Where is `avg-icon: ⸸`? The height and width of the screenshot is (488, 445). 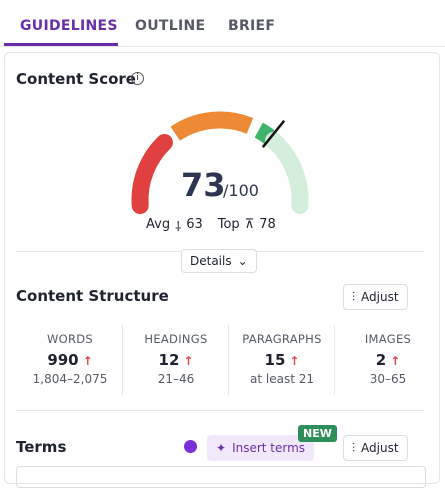
avg-icon: ⸸ is located at coordinates (178, 227).